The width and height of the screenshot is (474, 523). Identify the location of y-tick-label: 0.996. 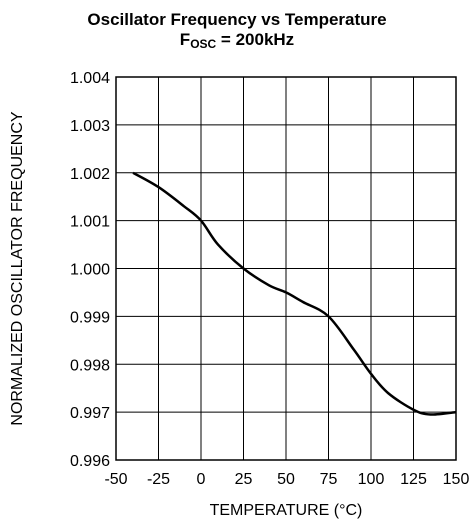
(90, 461).